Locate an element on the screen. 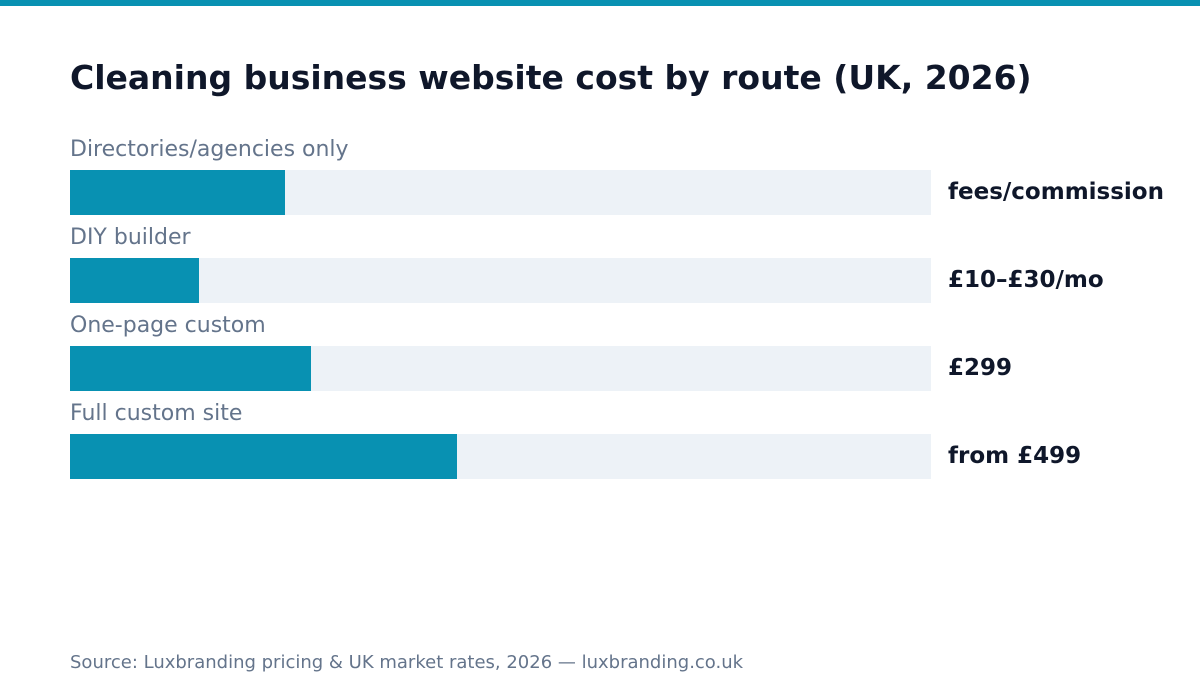 The width and height of the screenshot is (1200, 700). top-accent-bar is located at coordinates (600, 3).